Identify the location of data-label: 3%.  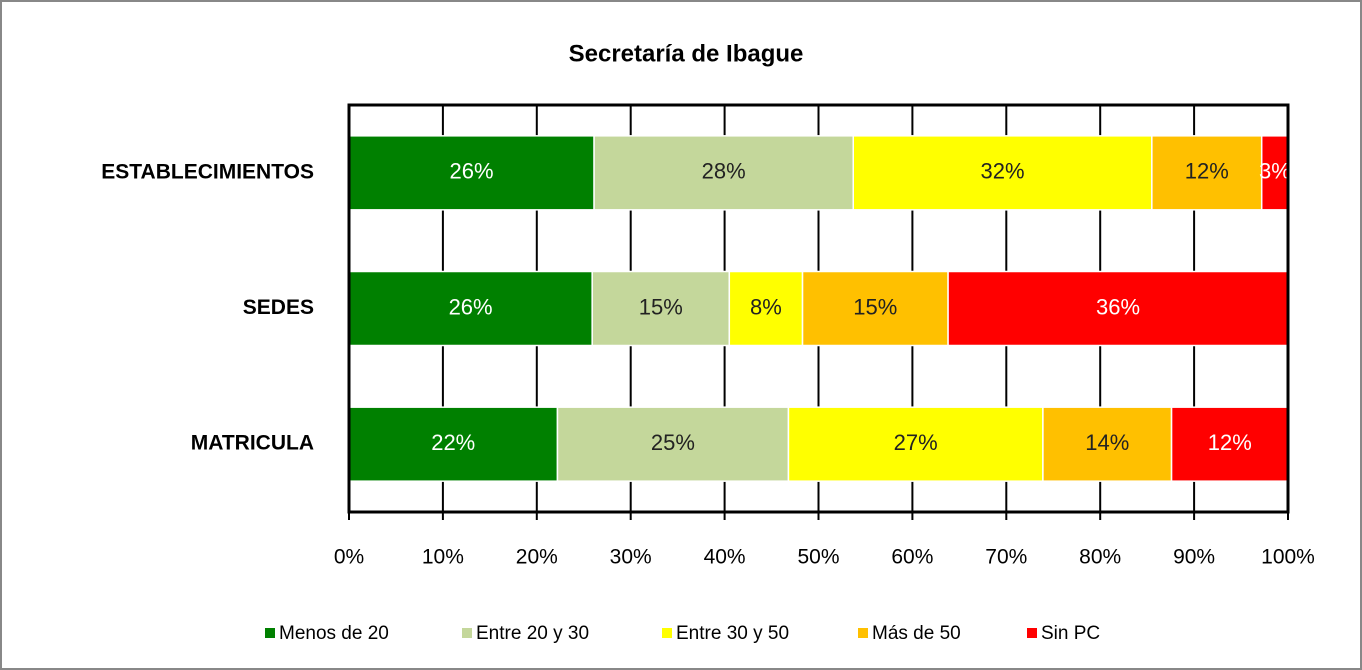
(1275, 171).